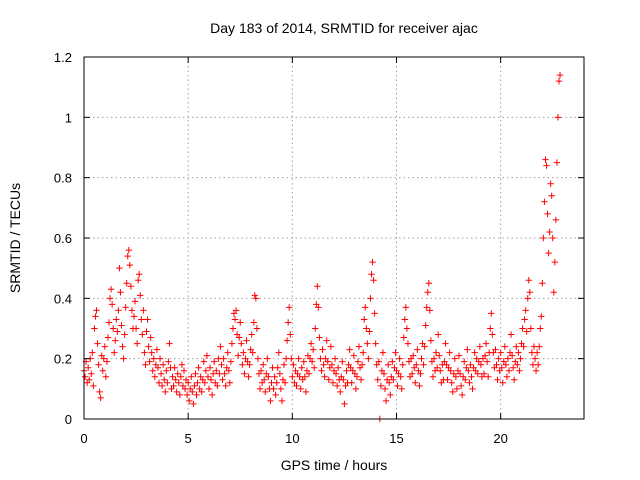 This screenshot has height=480, width=640. Describe the element at coordinates (68, 117) in the screenshot. I see `y-tick-label: 1` at that location.